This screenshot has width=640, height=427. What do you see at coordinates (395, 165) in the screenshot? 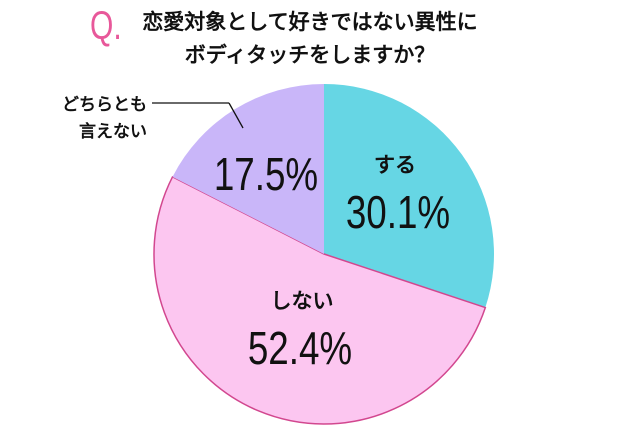
I see `slice-label-suru: する` at bounding box center [395, 165].